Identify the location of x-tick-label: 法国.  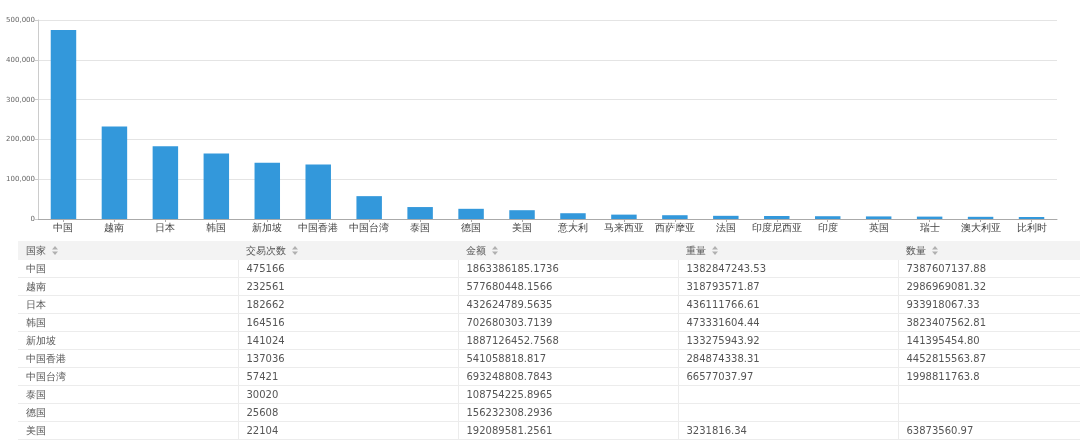
(725, 227).